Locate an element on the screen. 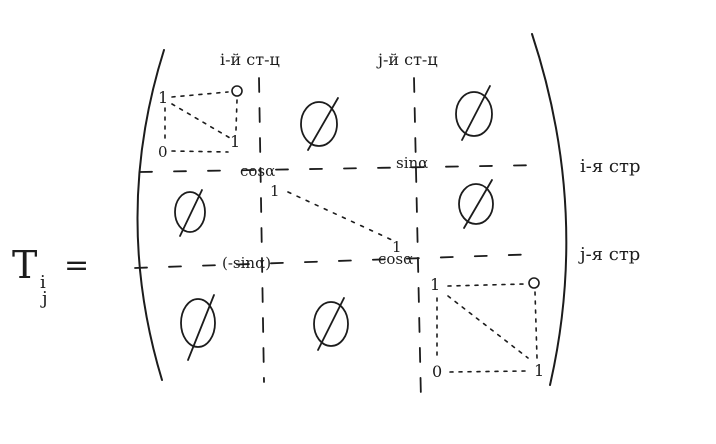 The width and height of the screenshot is (716, 444). column-guide-j is located at coordinates (417, 239).